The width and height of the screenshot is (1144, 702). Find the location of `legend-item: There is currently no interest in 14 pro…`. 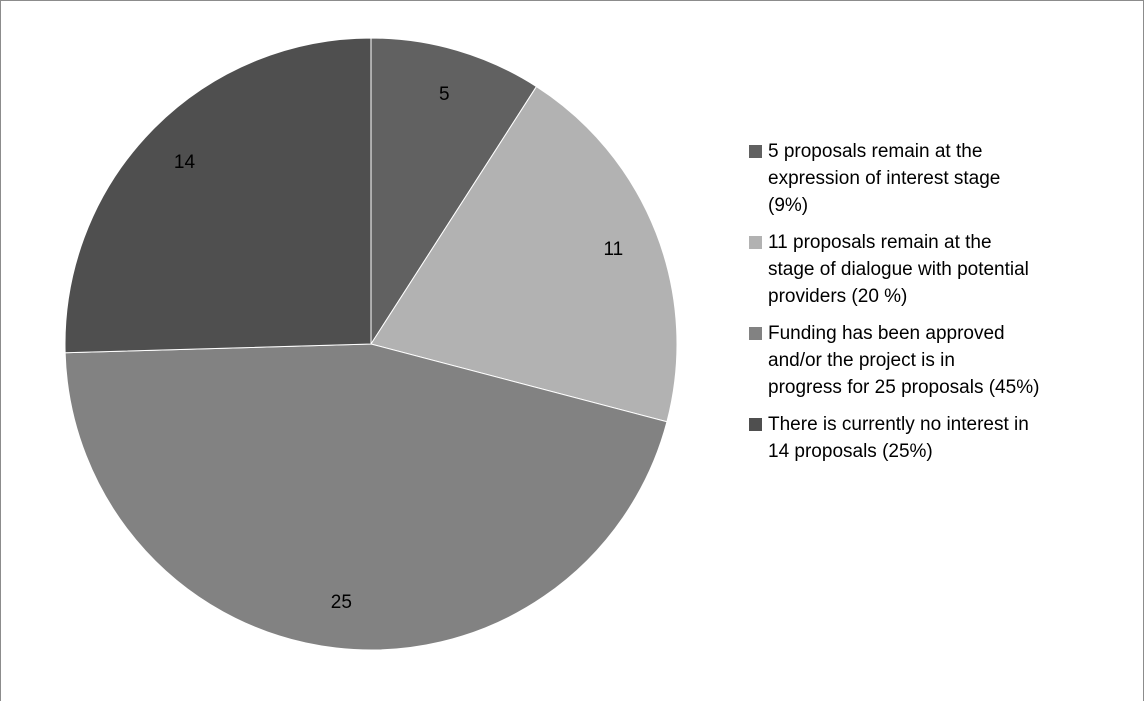

legend-item: There is currently no interest in 14 pro… is located at coordinates (944, 438).